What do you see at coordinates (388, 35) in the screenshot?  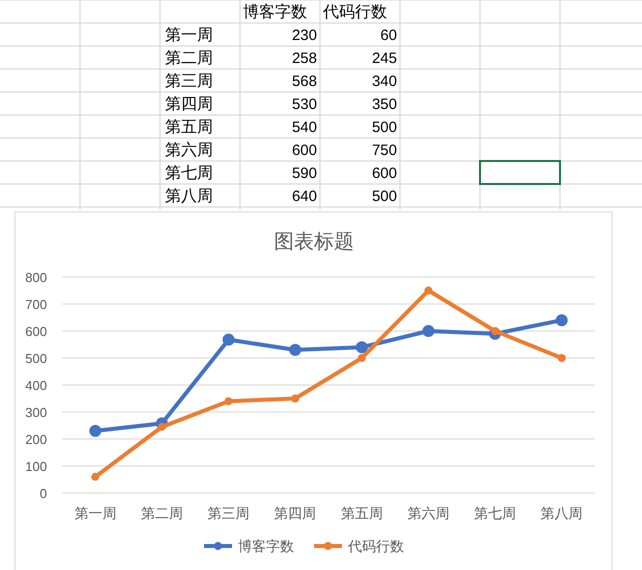 I see `data-label: 60` at bounding box center [388, 35].